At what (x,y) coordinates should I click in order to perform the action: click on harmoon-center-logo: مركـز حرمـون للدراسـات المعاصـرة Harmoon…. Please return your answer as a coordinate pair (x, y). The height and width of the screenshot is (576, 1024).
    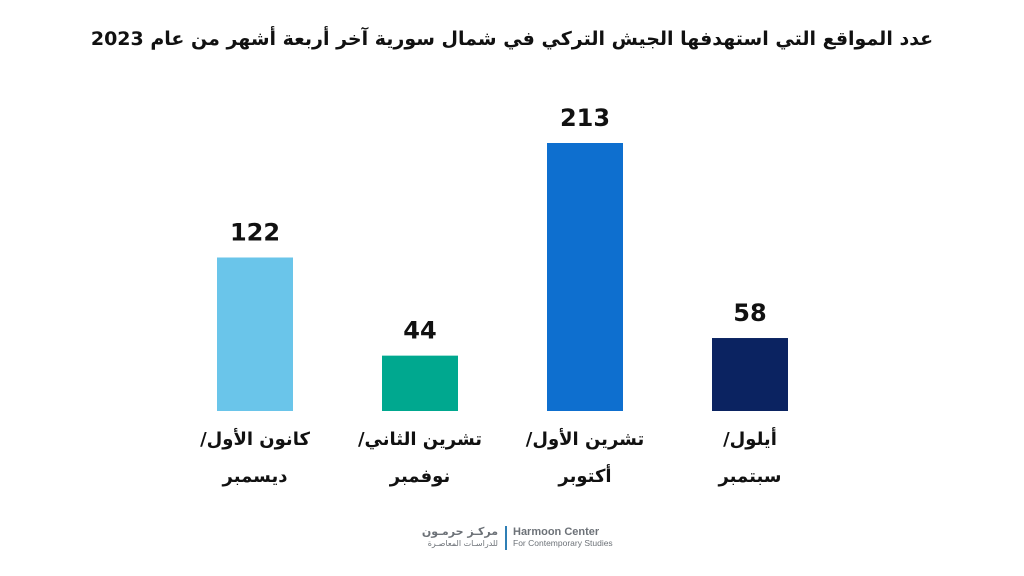
    Looking at the image, I should click on (512, 539).